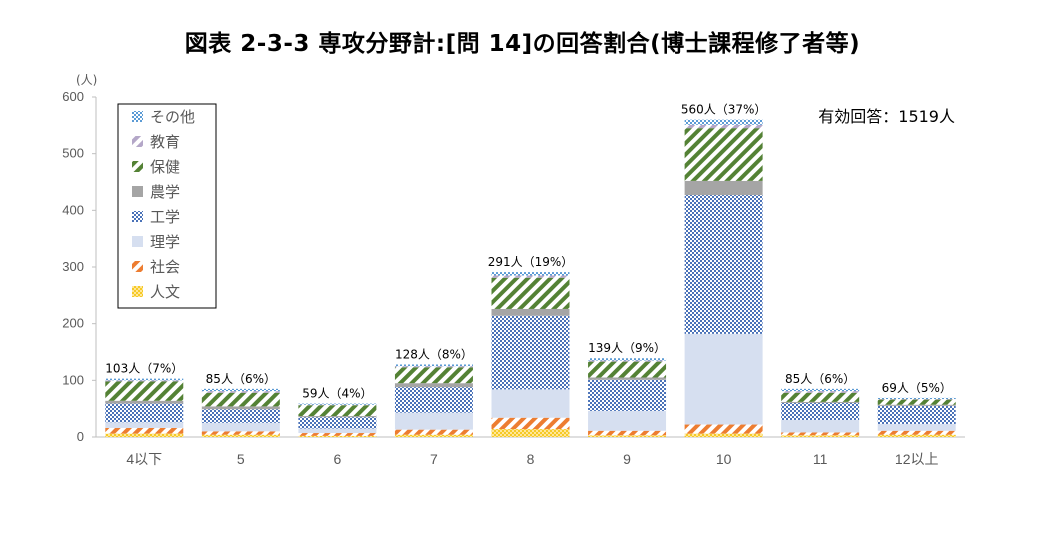  What do you see at coordinates (522, 44) in the screenshot?
I see `chart-title: 図表 2-3-3 専攻分野計:[問 14]の回答割合(博士課程修了者等)` at bounding box center [522, 44].